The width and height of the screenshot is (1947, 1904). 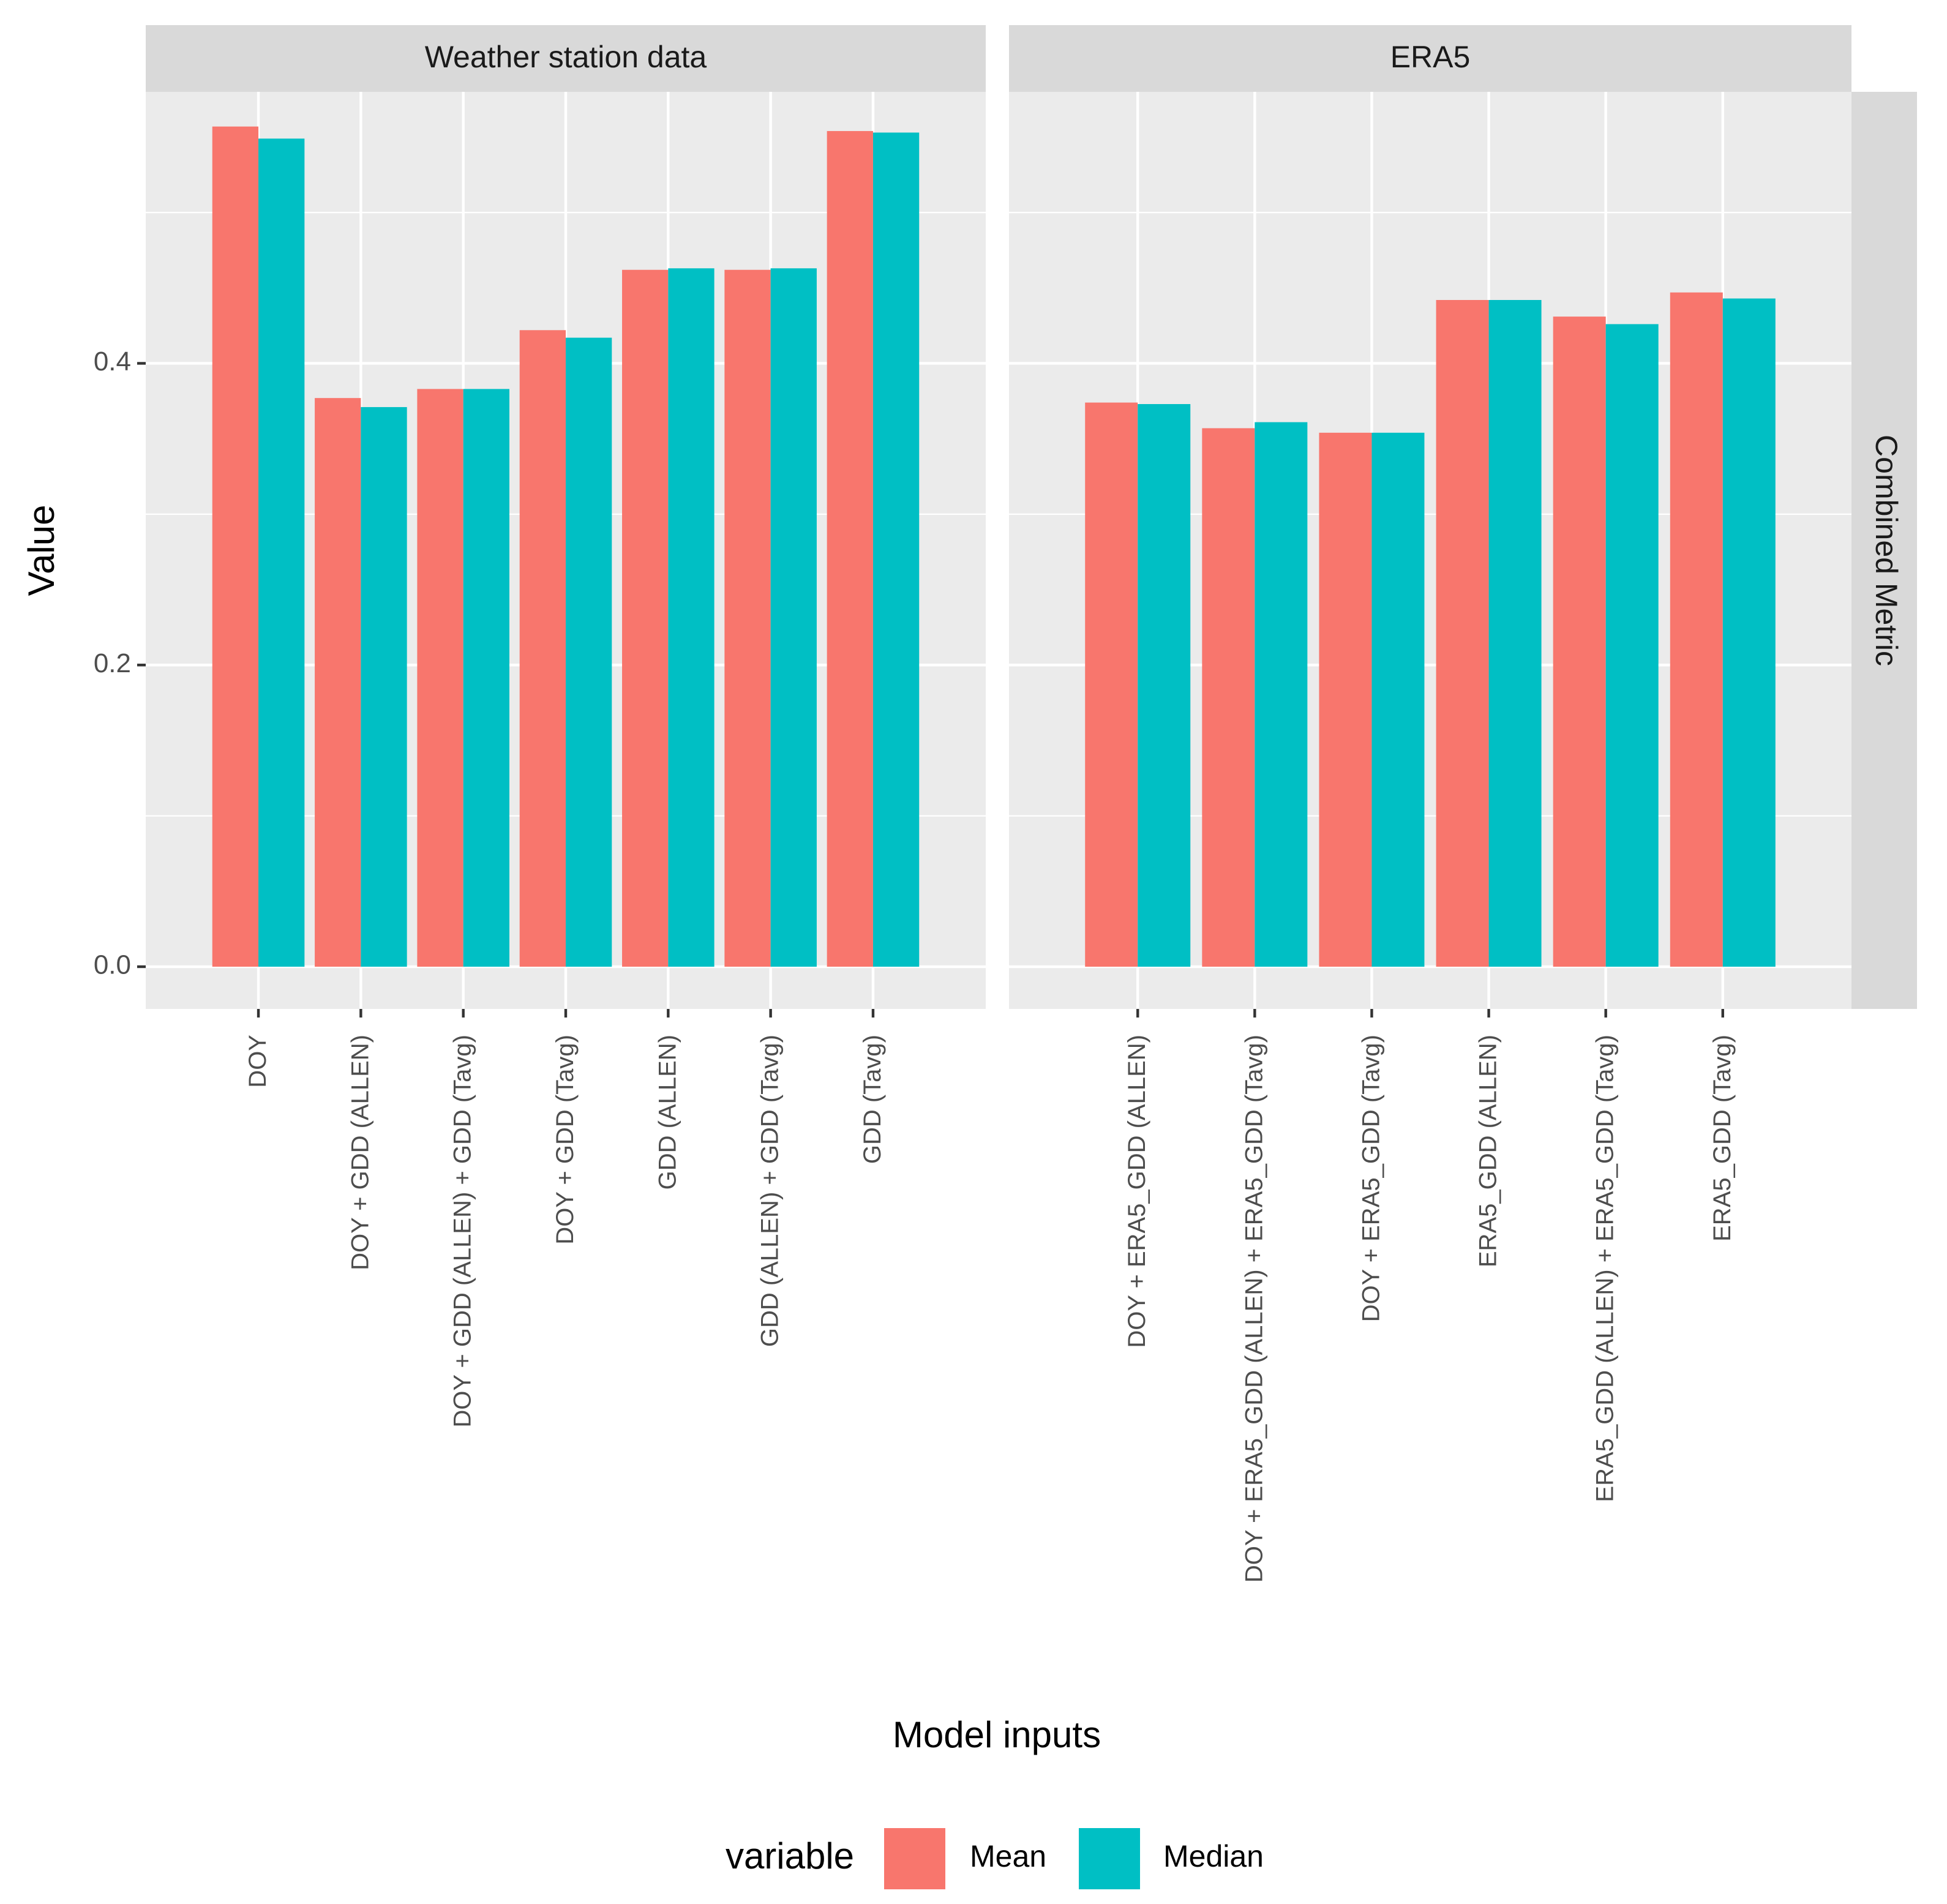 What do you see at coordinates (1008, 1856) in the screenshot?
I see `legend-label-mean: Mean` at bounding box center [1008, 1856].